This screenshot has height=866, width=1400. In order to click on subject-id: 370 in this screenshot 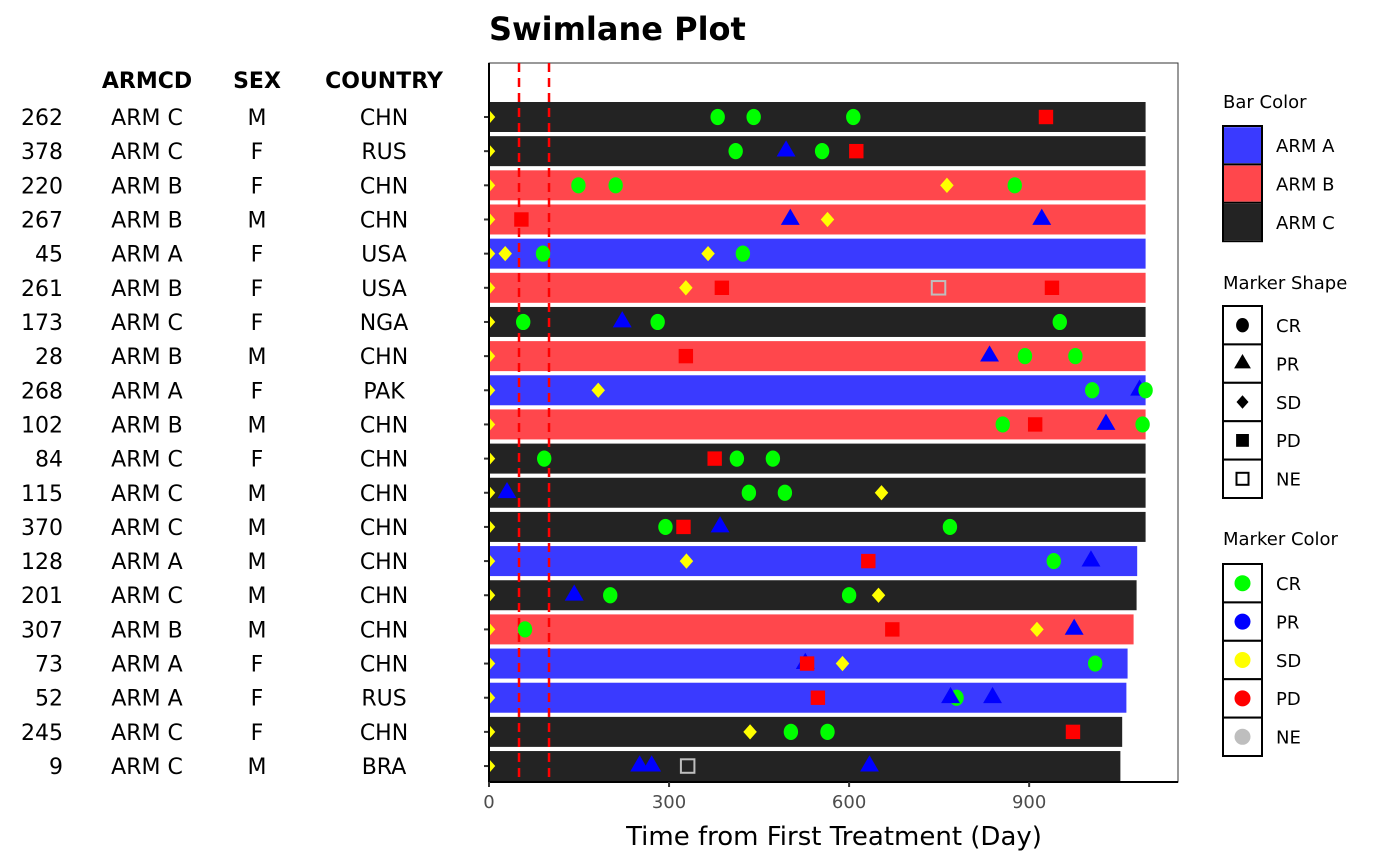, I will do `click(42, 528)`.